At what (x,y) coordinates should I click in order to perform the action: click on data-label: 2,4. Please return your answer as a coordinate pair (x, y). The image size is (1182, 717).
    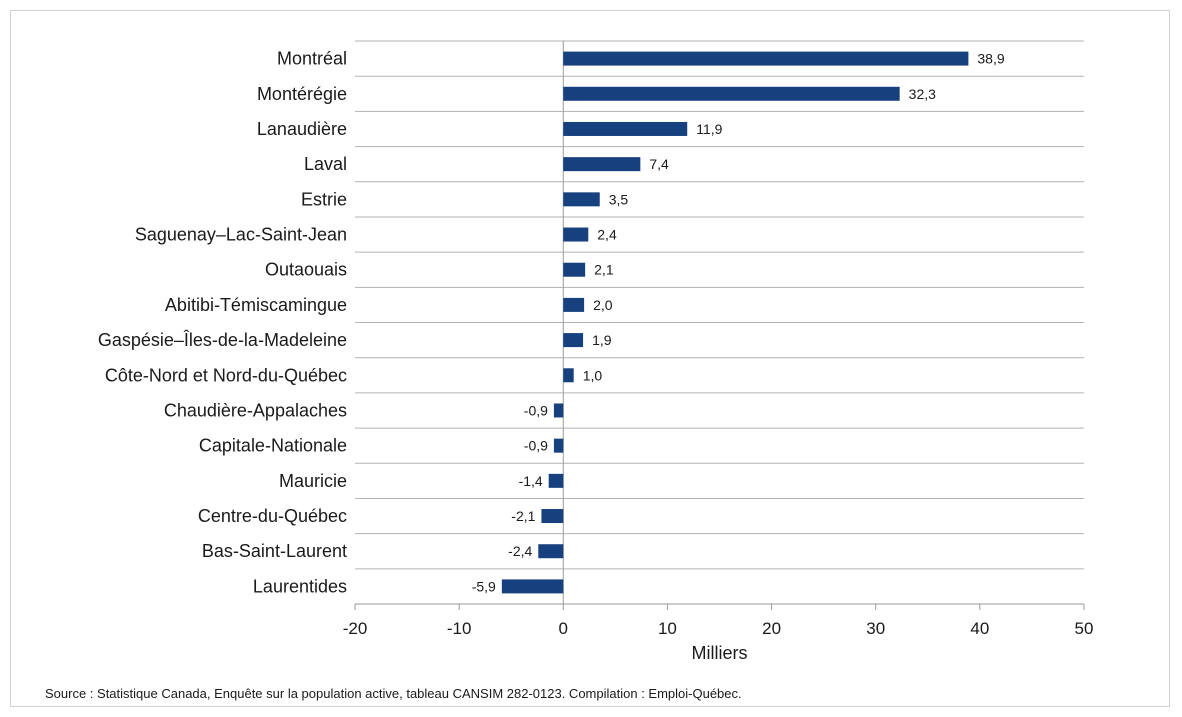
    Looking at the image, I should click on (607, 235).